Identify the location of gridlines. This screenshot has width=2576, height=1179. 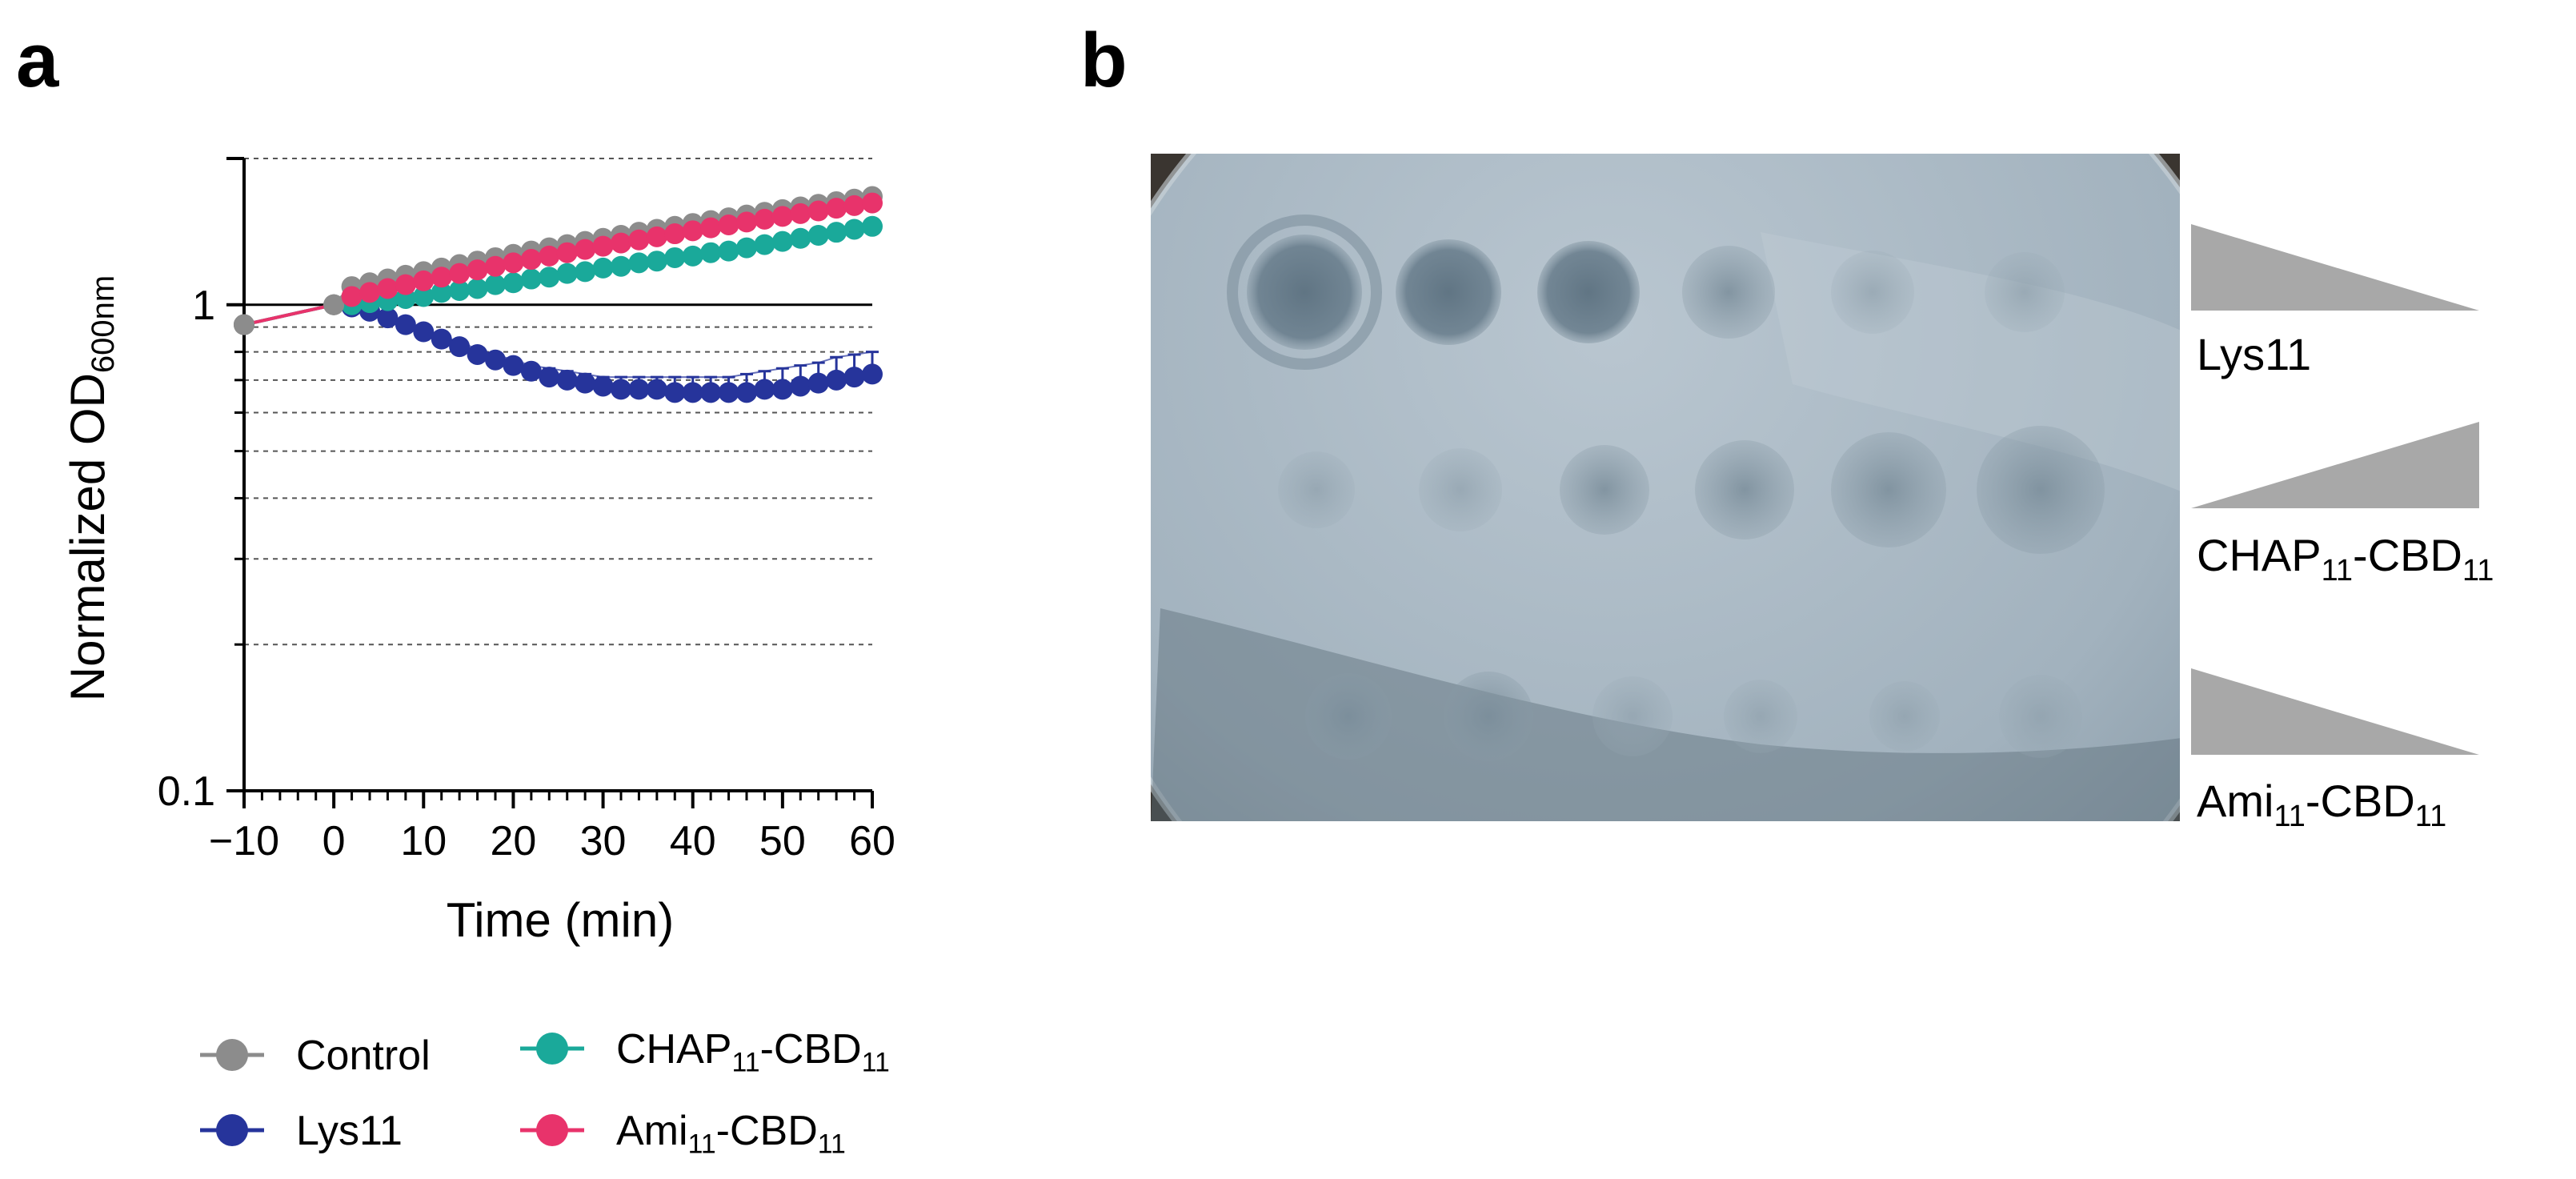
(558, 402).